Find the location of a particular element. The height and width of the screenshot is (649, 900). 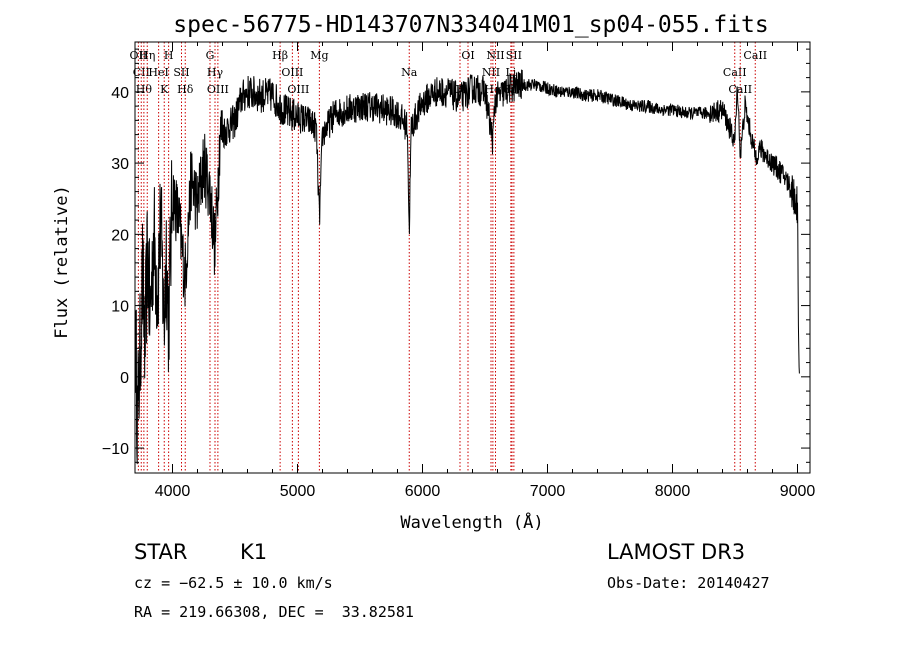

y-tick-label: 10 is located at coordinates (120, 307).